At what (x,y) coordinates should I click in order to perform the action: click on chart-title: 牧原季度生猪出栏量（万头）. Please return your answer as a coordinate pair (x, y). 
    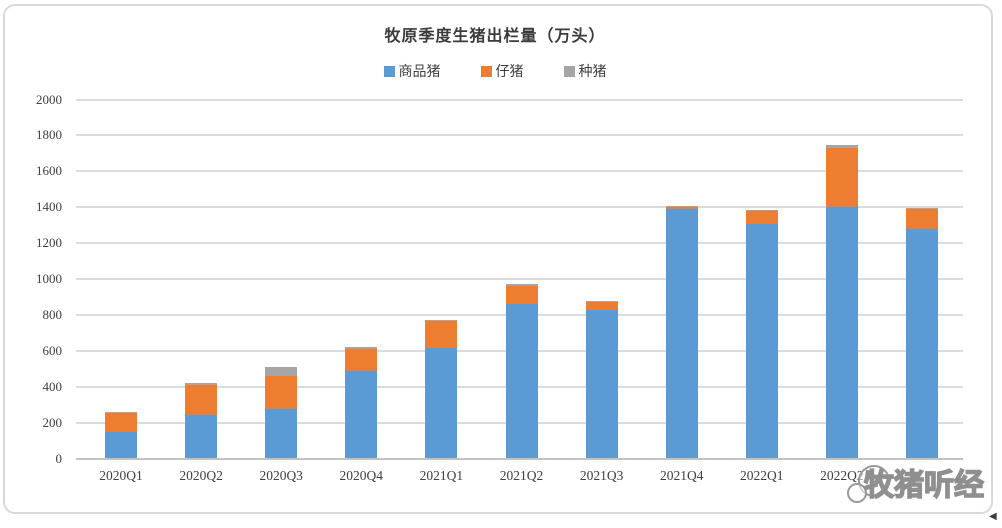
    Looking at the image, I should click on (495, 36).